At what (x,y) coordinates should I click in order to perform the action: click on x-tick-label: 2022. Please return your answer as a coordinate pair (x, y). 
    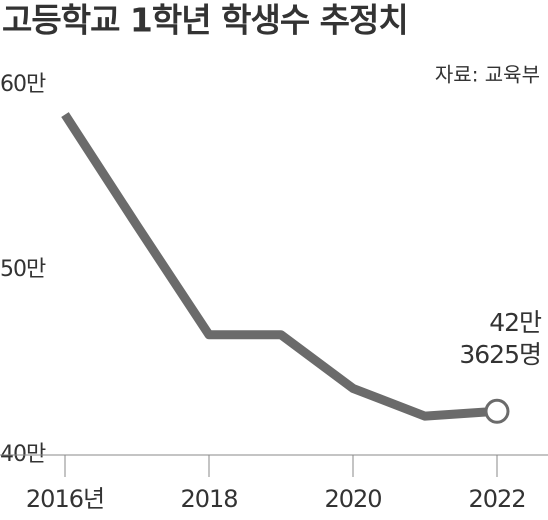
    Looking at the image, I should click on (496, 499).